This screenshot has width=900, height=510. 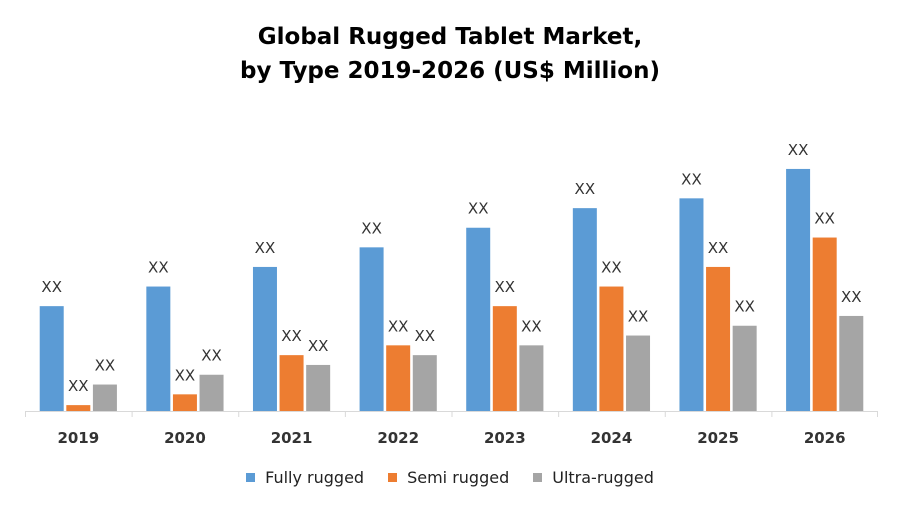 What do you see at coordinates (612, 438) in the screenshot?
I see `x-tick-label: 2024` at bounding box center [612, 438].